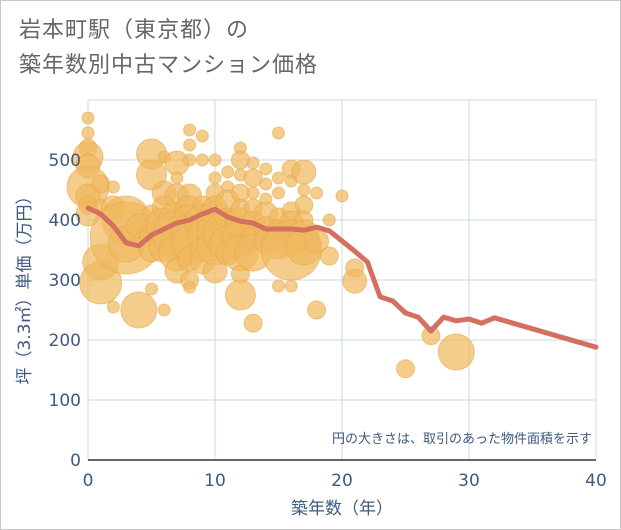 The width and height of the screenshot is (621, 530). Describe the element at coordinates (65, 401) in the screenshot. I see `y-tick-label: 100` at that location.